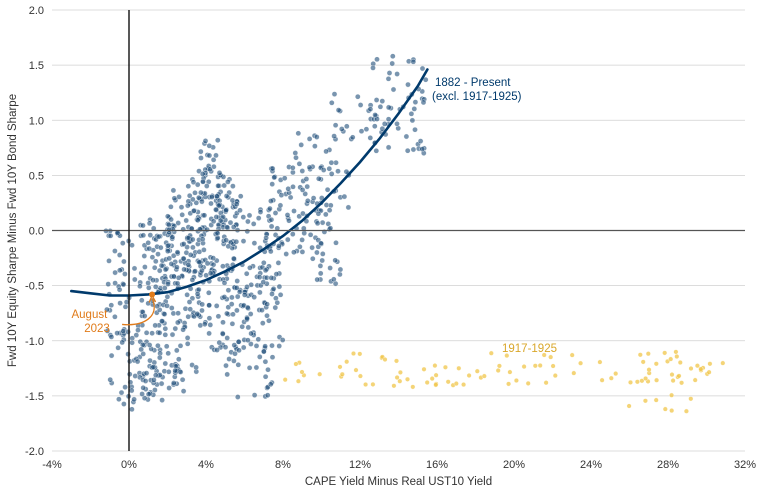 This screenshot has width=770, height=488. What do you see at coordinates (138, 312) in the screenshot?
I see `august-2023-leader-line` at bounding box center [138, 312].